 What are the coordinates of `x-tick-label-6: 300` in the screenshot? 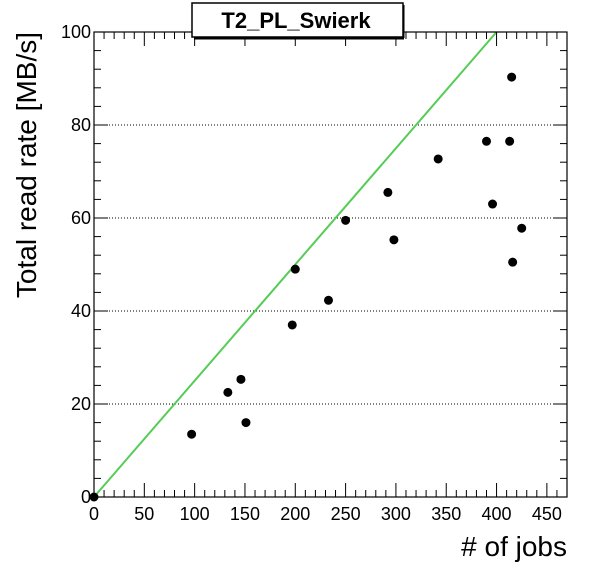 It's located at (396, 514).